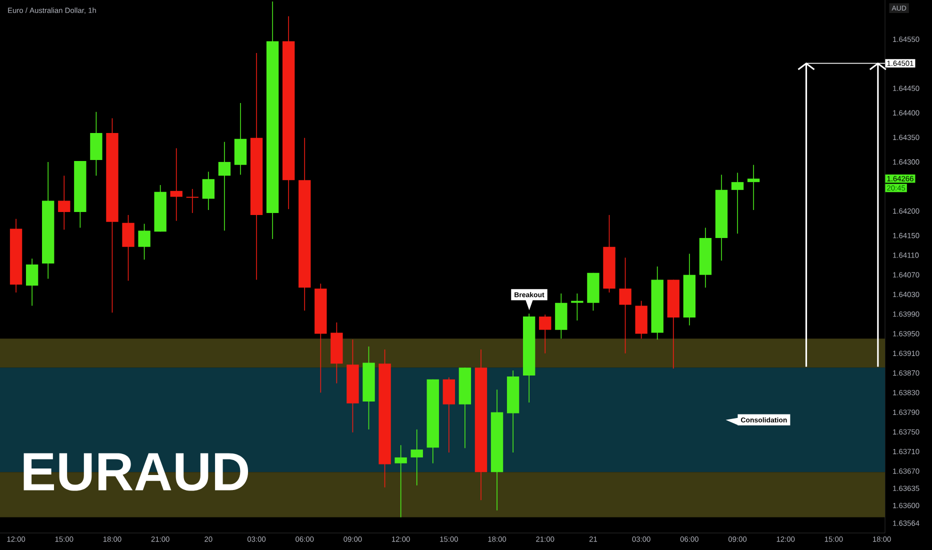 The height and width of the screenshot is (550, 932). Describe the element at coordinates (136, 472) in the screenshot. I see `annotation: EURAUD` at that location.